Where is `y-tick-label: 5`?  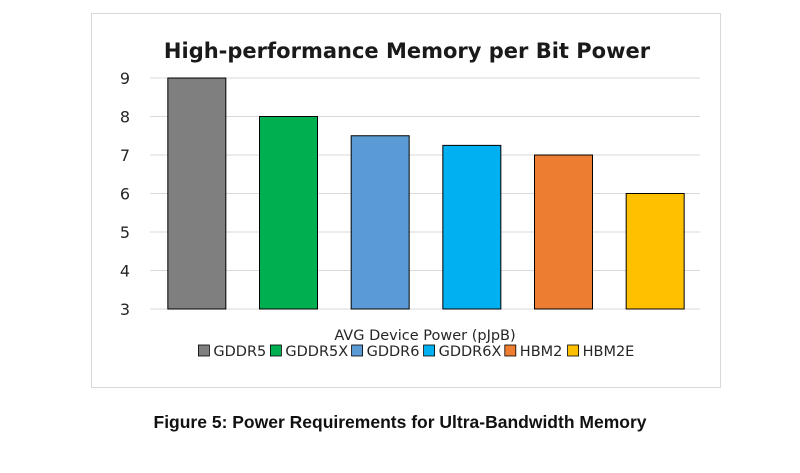 y-tick-label: 5 is located at coordinates (125, 232).